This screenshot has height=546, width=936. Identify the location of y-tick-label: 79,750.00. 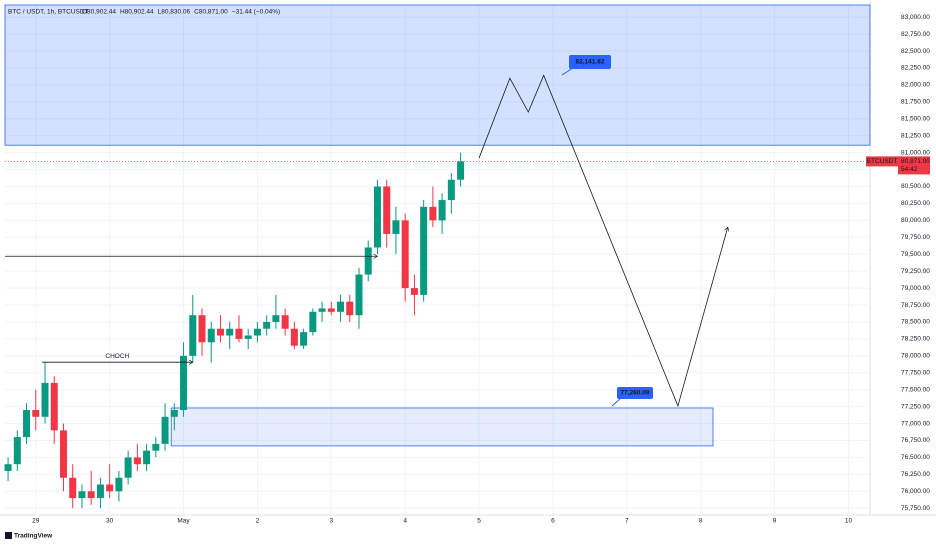
(915, 237).